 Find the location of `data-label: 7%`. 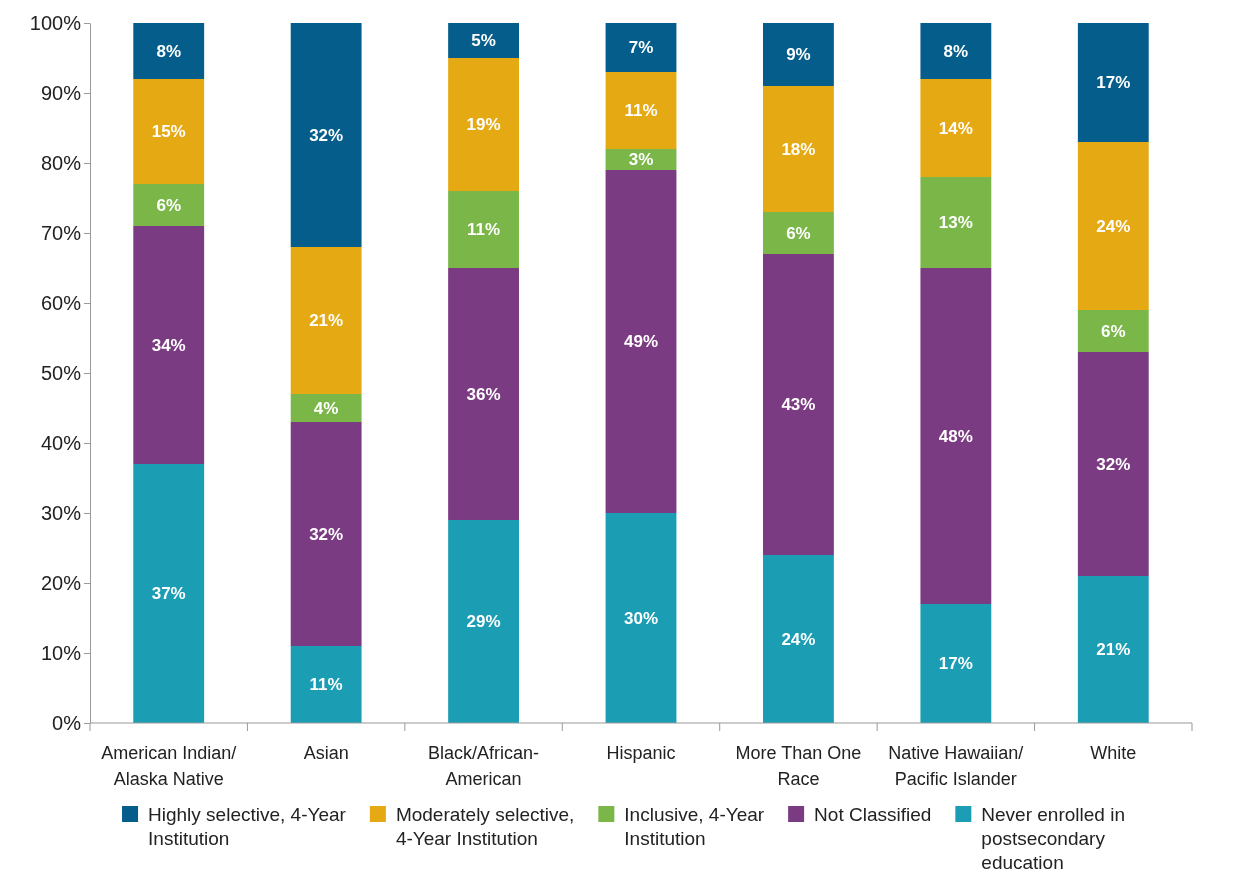

data-label: 7% is located at coordinates (641, 48).